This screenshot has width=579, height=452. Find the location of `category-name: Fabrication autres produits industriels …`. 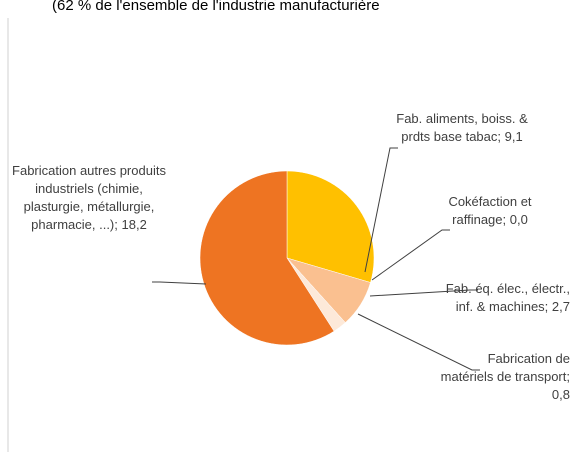

category-name: Fabrication autres produits industriels … is located at coordinates (89, 197).